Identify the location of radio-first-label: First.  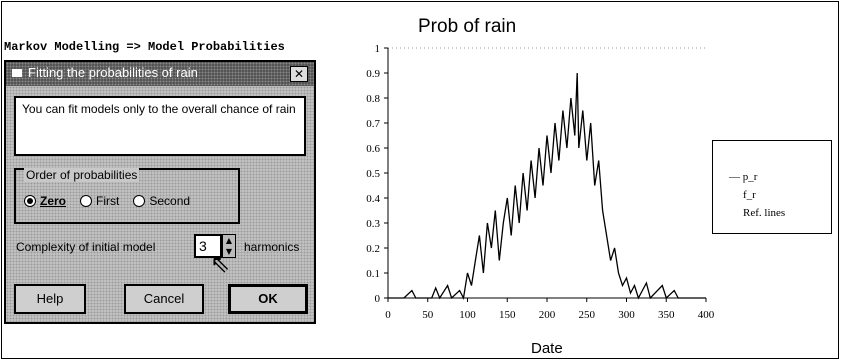
(108, 201).